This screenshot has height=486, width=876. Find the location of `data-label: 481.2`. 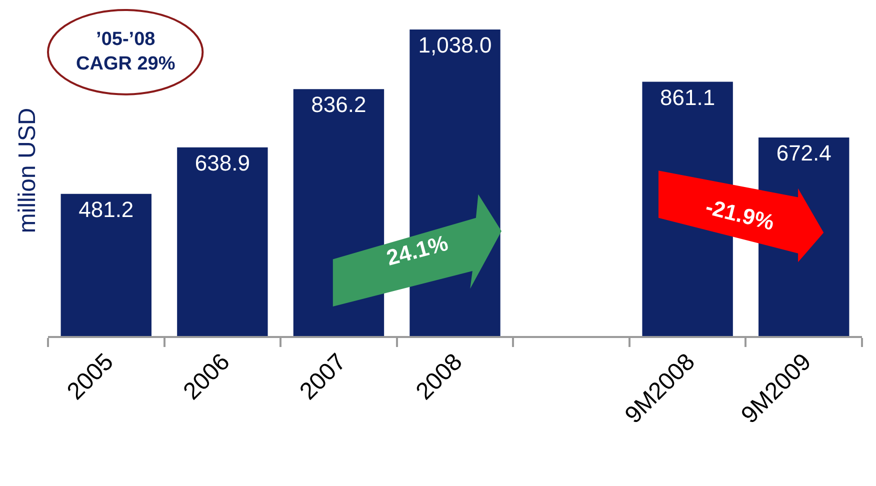

data-label: 481.2 is located at coordinates (106, 209).